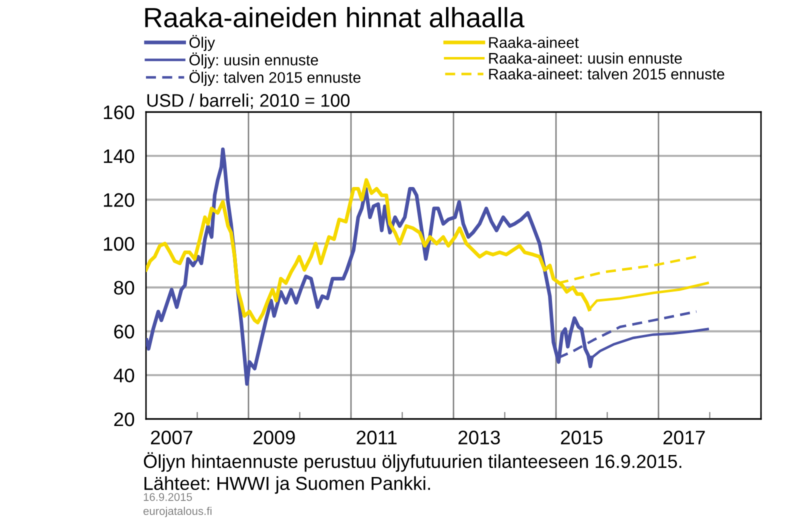  I want to click on legend-label: Raaka-aineet: talven 2015 ennuste, so click(606, 74).